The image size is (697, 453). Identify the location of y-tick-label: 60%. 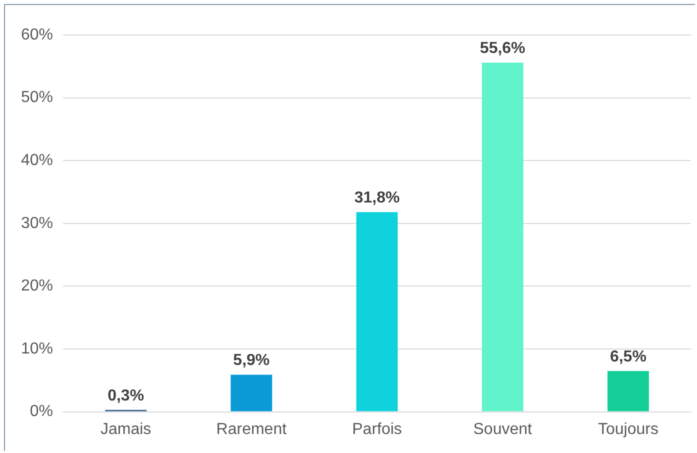
(37, 35).